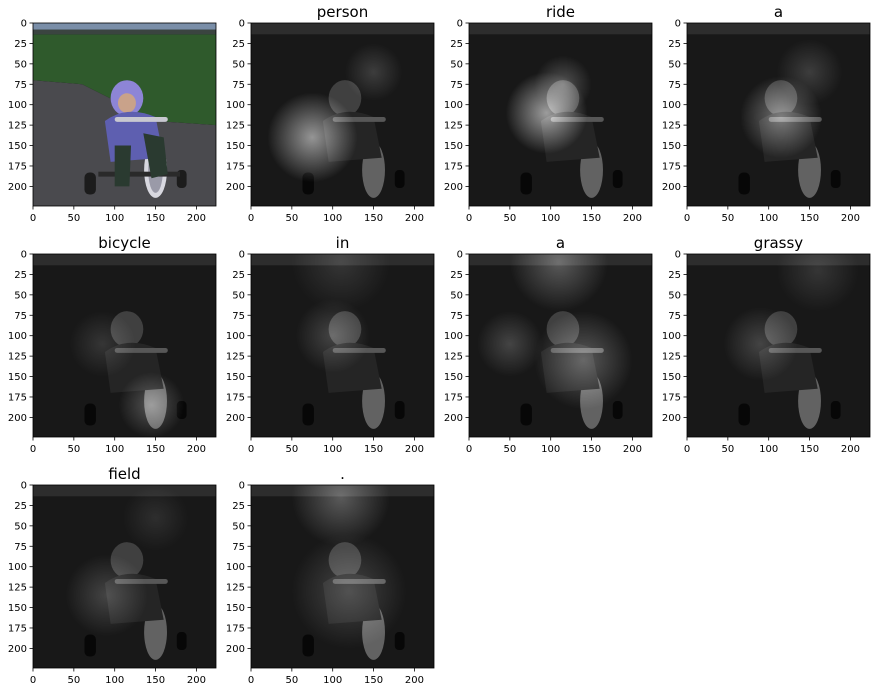  I want to click on attention-panel: 0 50 100 150 200 0 25 50 75 100 125 150 175 200 person, so click(330, 113).